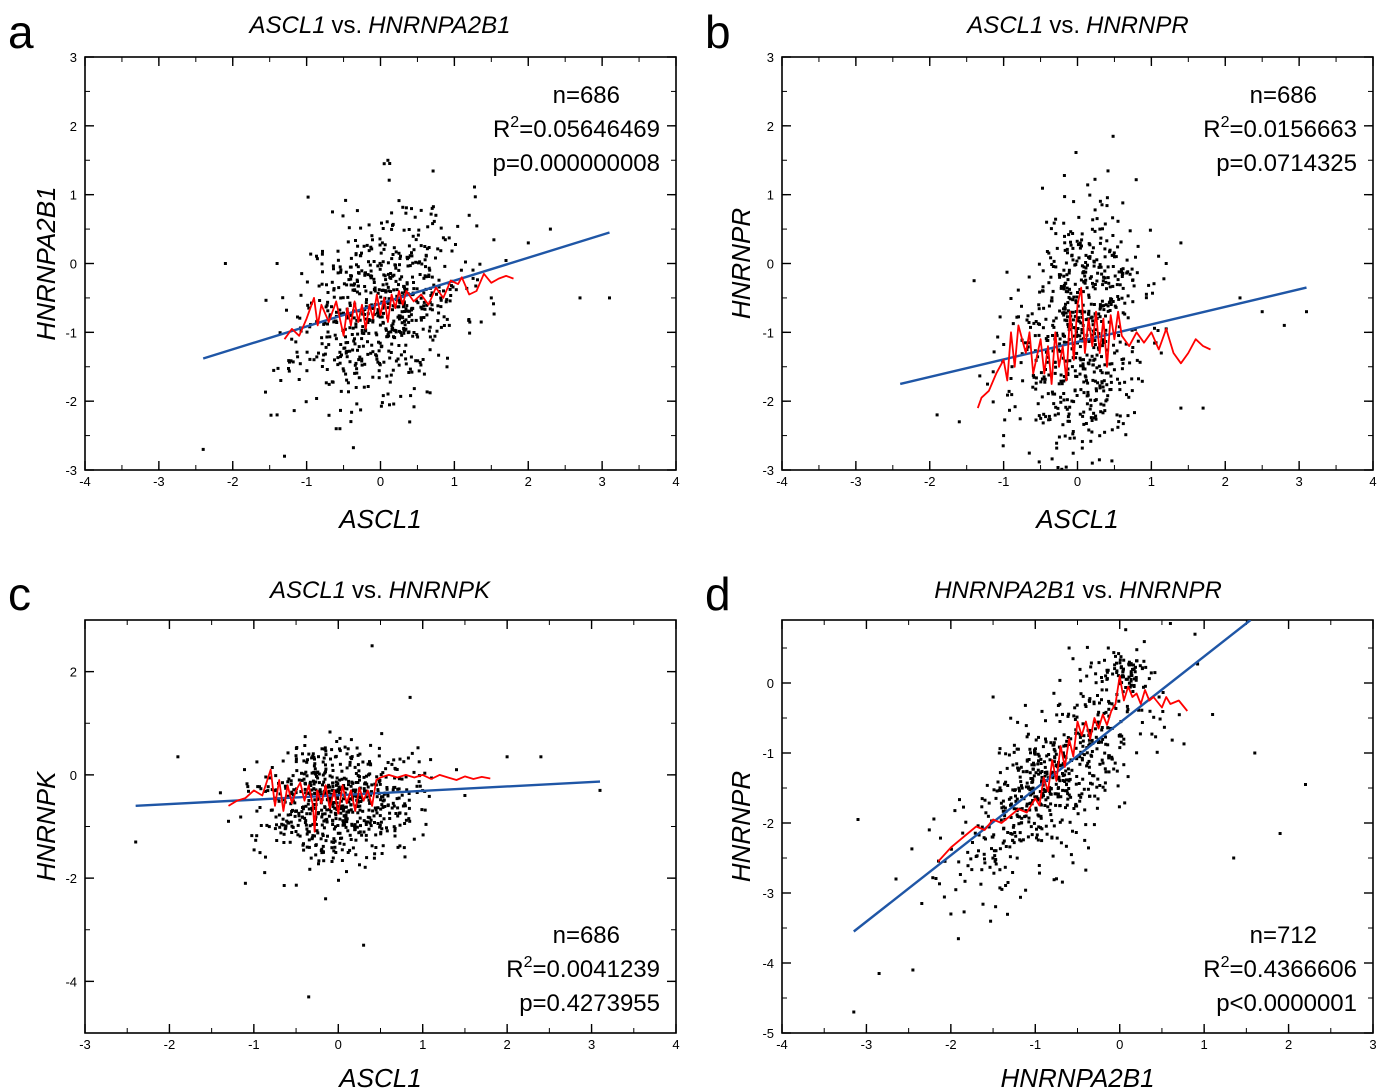 This screenshot has width=1377, height=1090. Describe the element at coordinates (782, 1044) in the screenshot. I see `x-tick-label: -4` at that location.